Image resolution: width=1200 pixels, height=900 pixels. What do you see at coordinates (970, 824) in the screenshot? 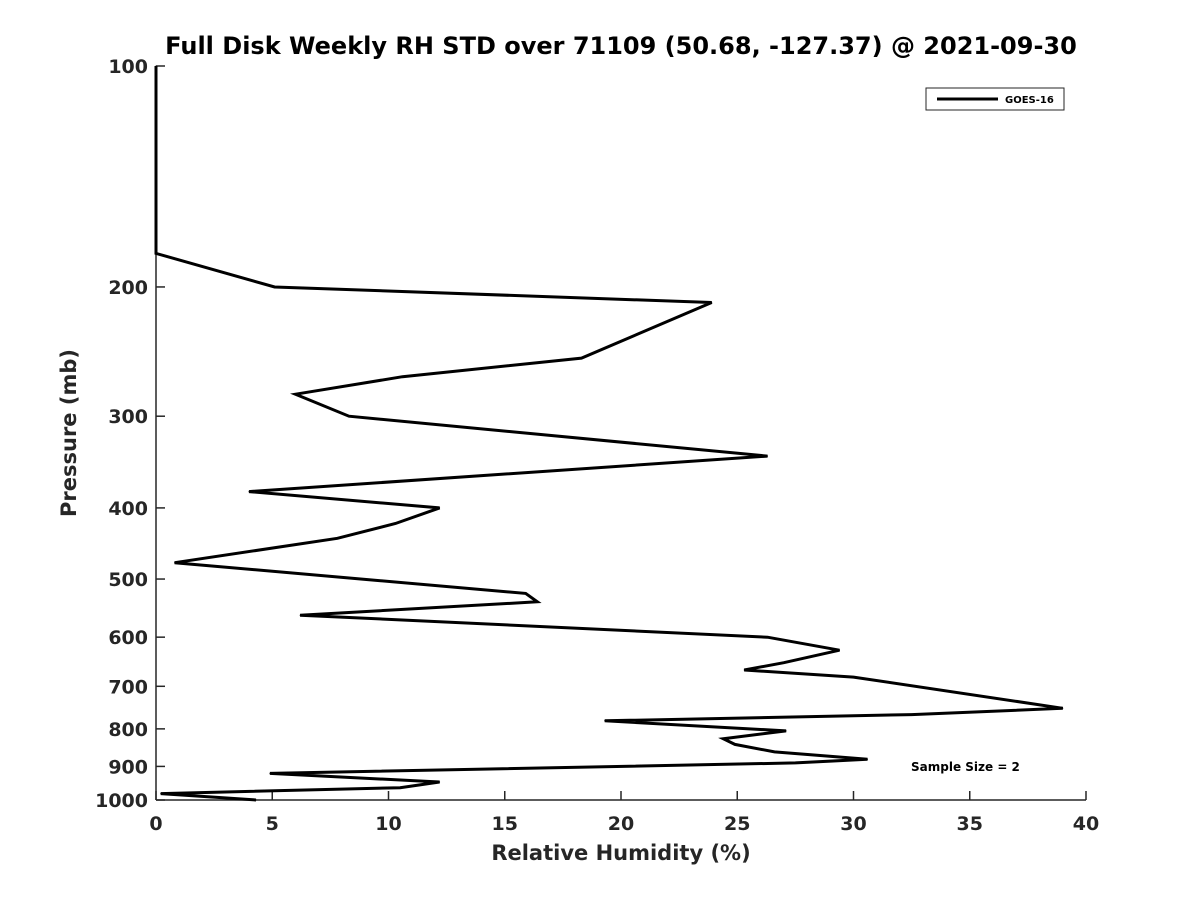
I see `x-tick-label: 35` at bounding box center [970, 824].